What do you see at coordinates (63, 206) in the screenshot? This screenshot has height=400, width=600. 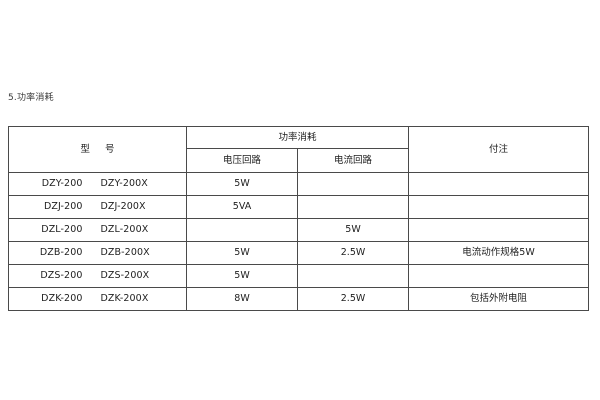 I see `cell-model-base: DZJ-200` at bounding box center [63, 206].